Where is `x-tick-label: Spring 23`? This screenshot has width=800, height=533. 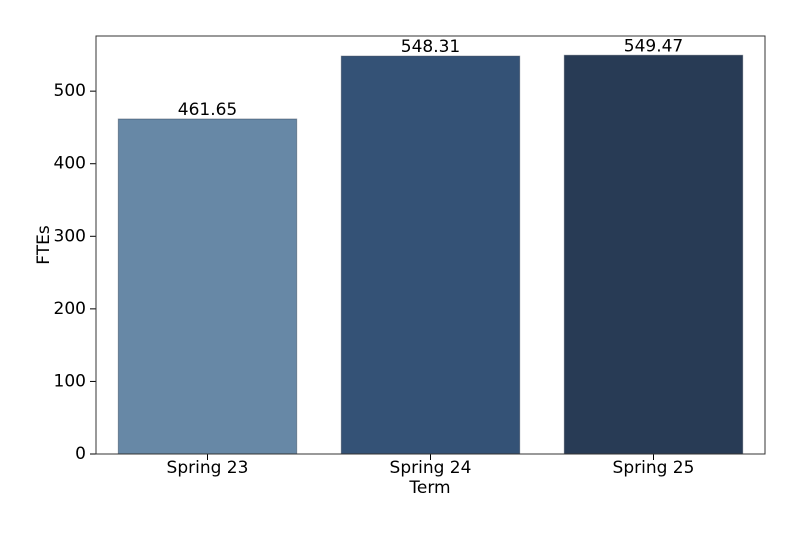
x-tick-label: Spring 23 is located at coordinates (208, 468).